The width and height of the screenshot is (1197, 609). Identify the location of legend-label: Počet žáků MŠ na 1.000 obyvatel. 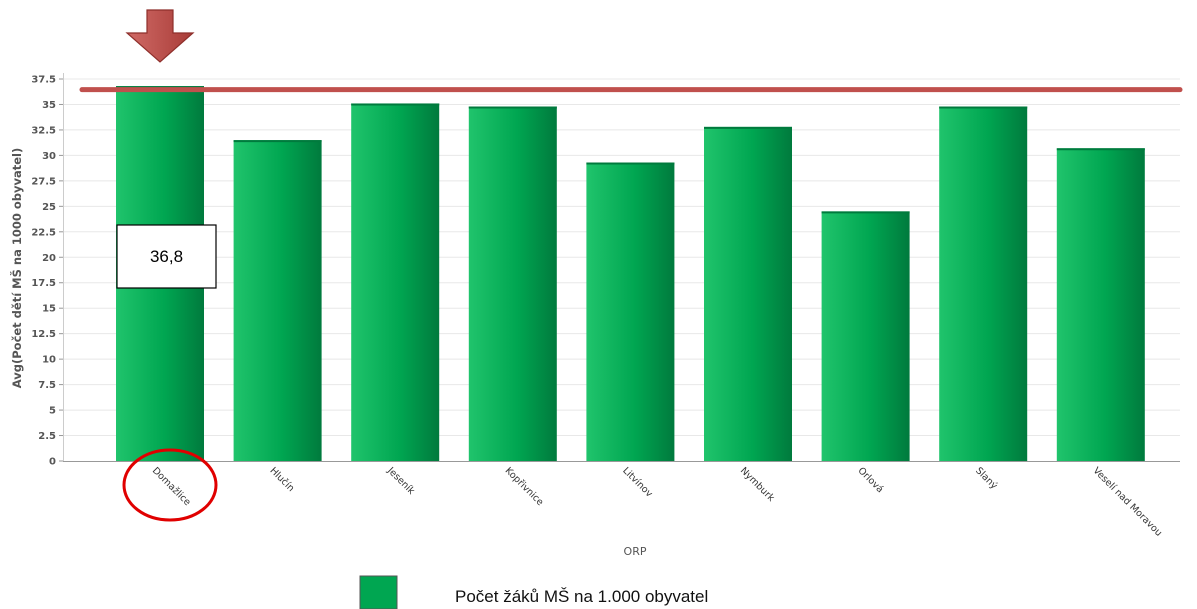
(581, 596).